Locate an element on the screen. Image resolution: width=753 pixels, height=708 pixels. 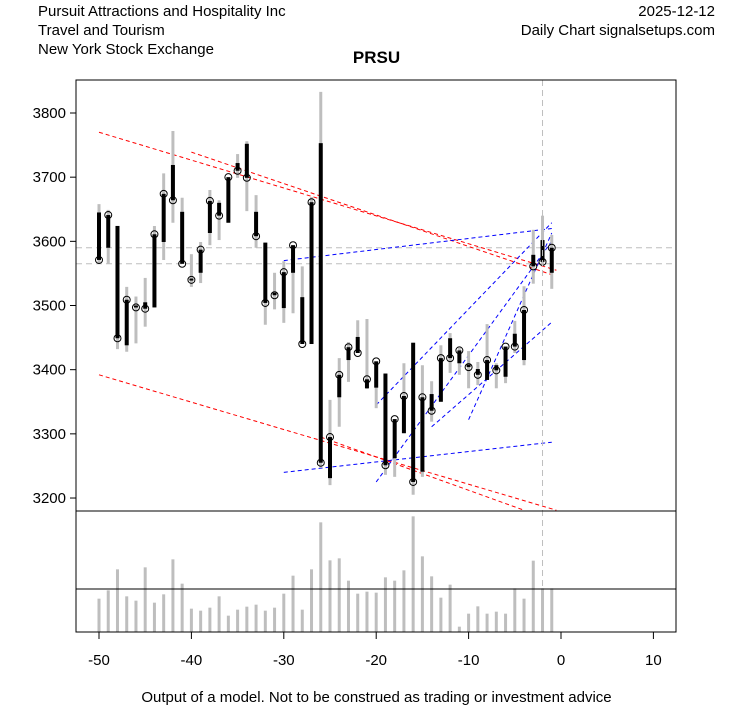
y-tick-label: 3500 is located at coordinates (49, 306).